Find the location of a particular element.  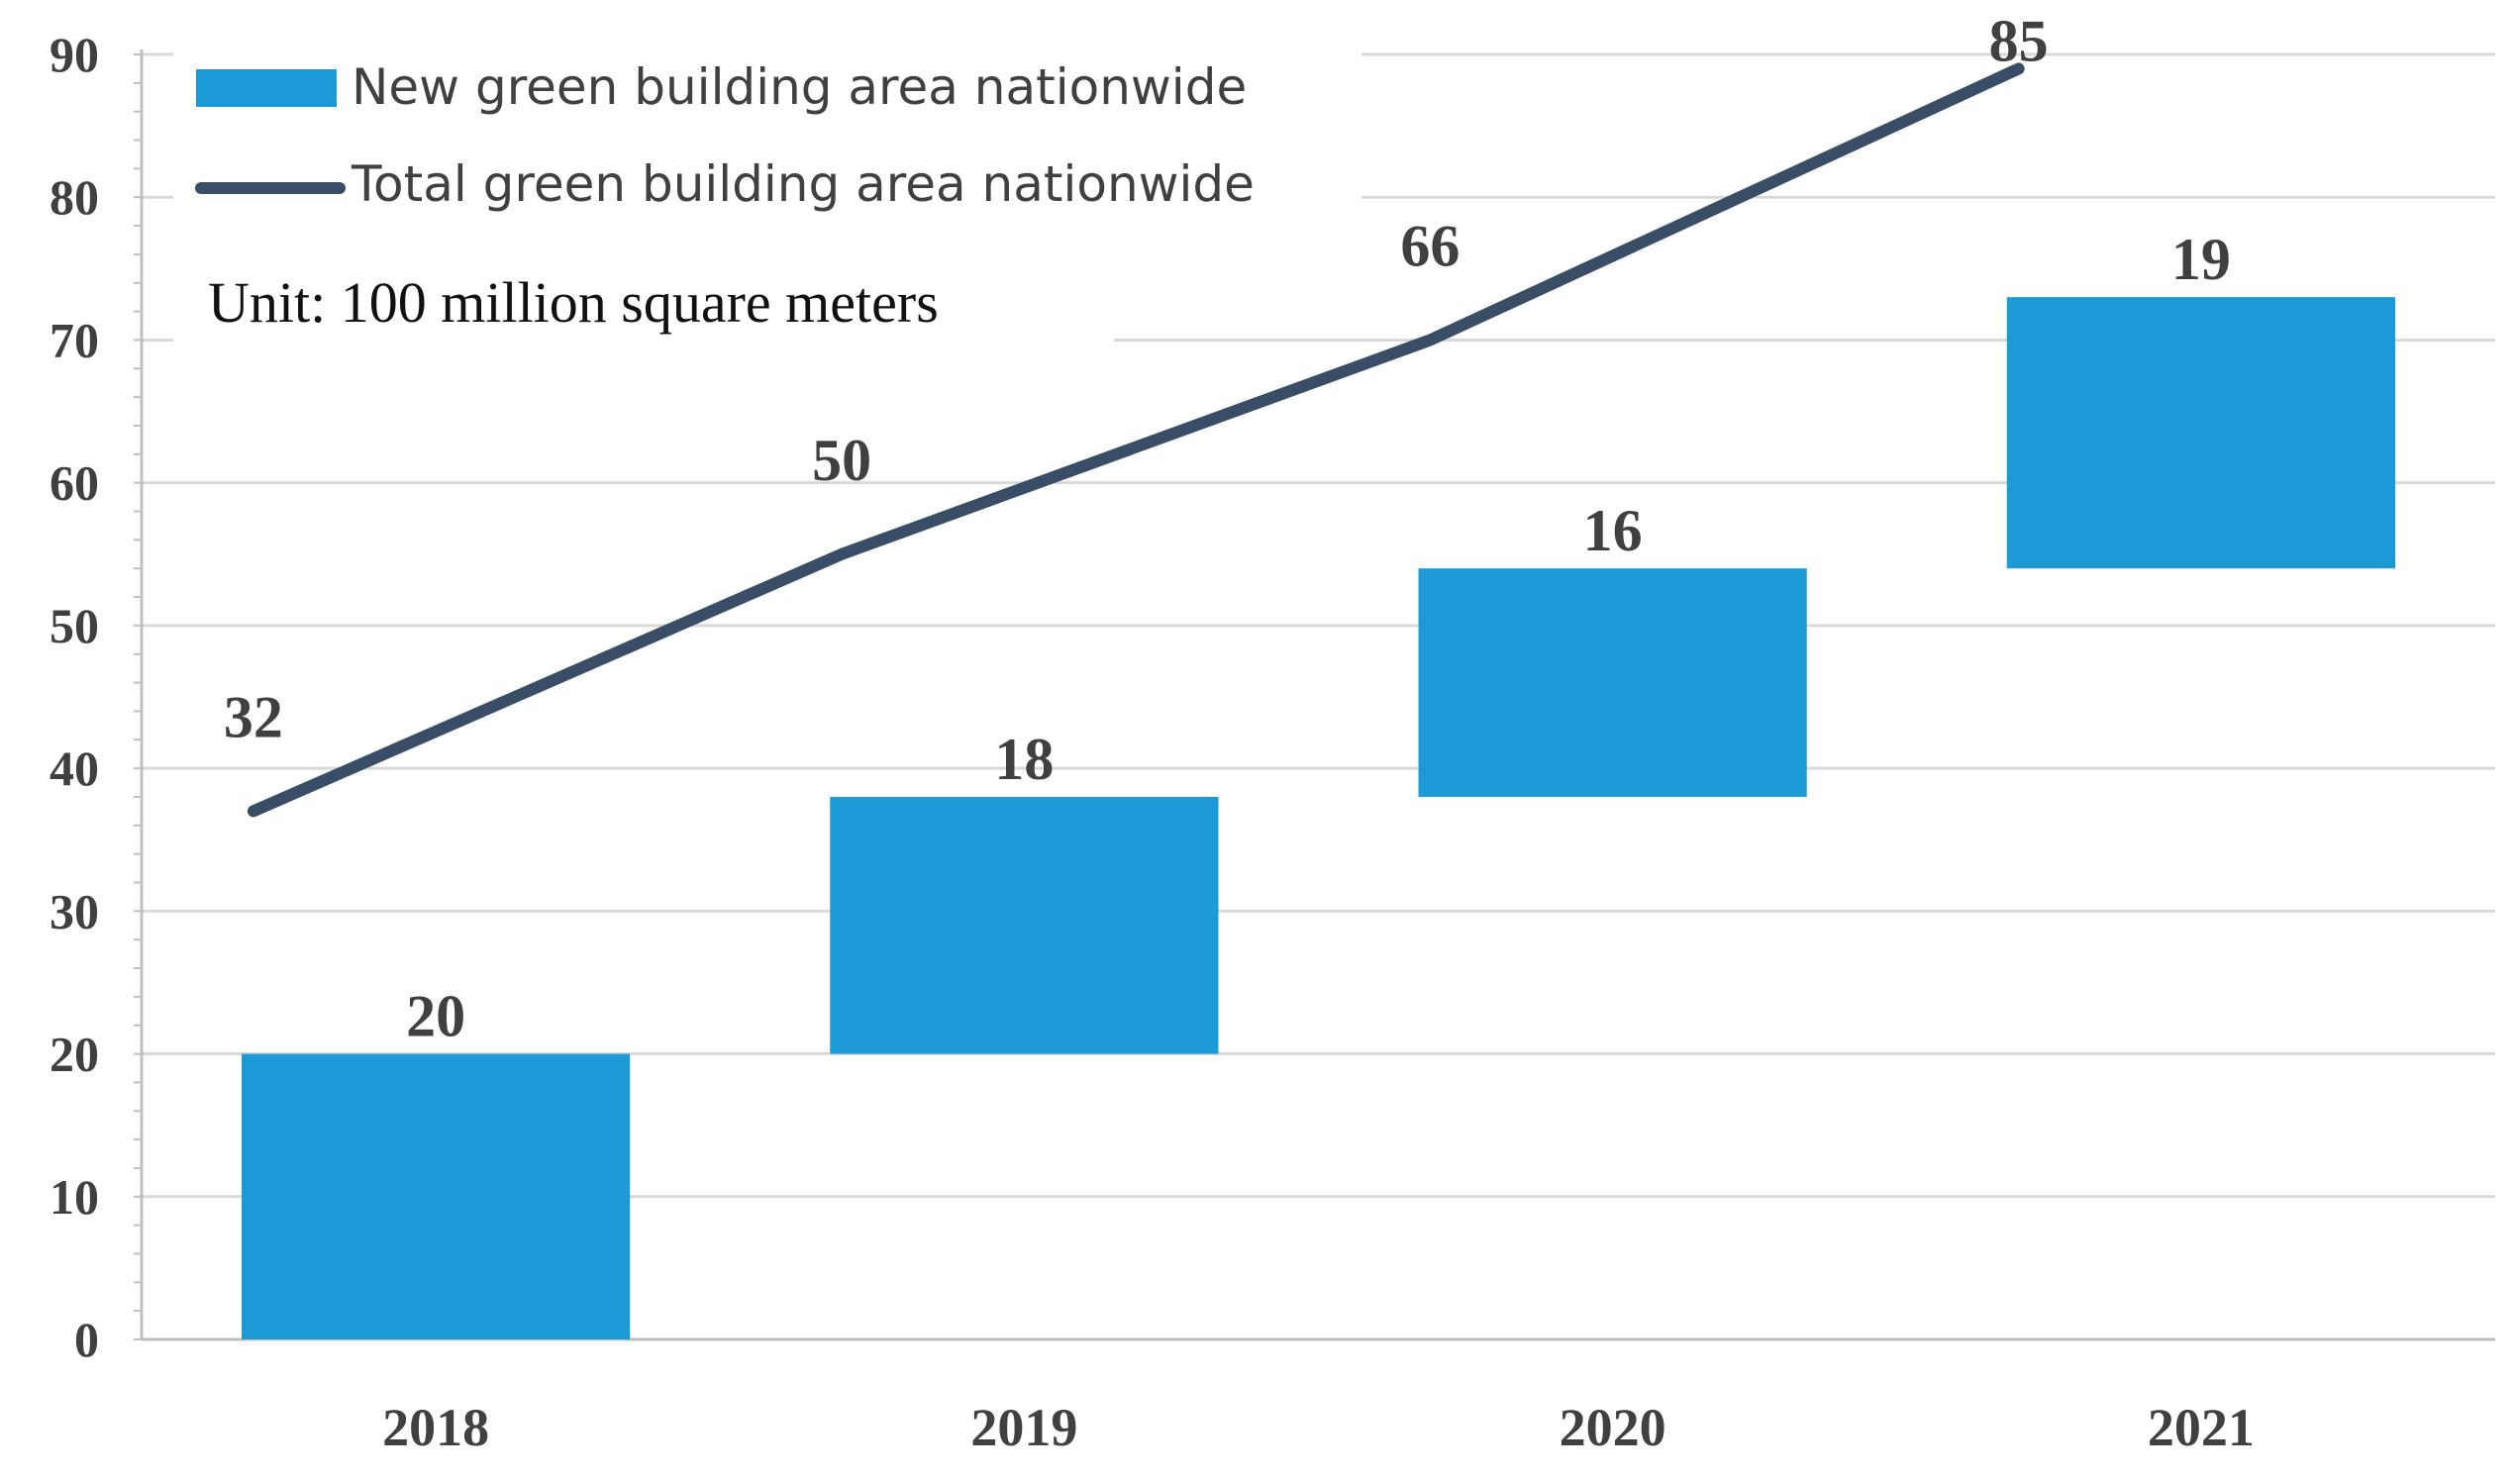

y-tick-label-10: 10 is located at coordinates (74, 1197).